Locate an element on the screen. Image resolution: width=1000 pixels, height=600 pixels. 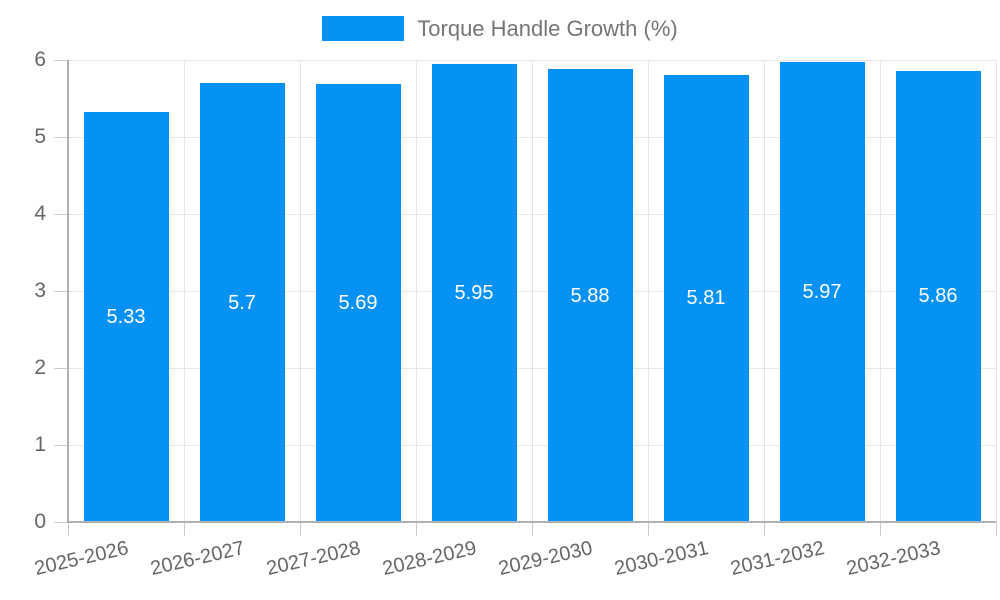
y-axis-tick-label: 3 is located at coordinates (40, 290).